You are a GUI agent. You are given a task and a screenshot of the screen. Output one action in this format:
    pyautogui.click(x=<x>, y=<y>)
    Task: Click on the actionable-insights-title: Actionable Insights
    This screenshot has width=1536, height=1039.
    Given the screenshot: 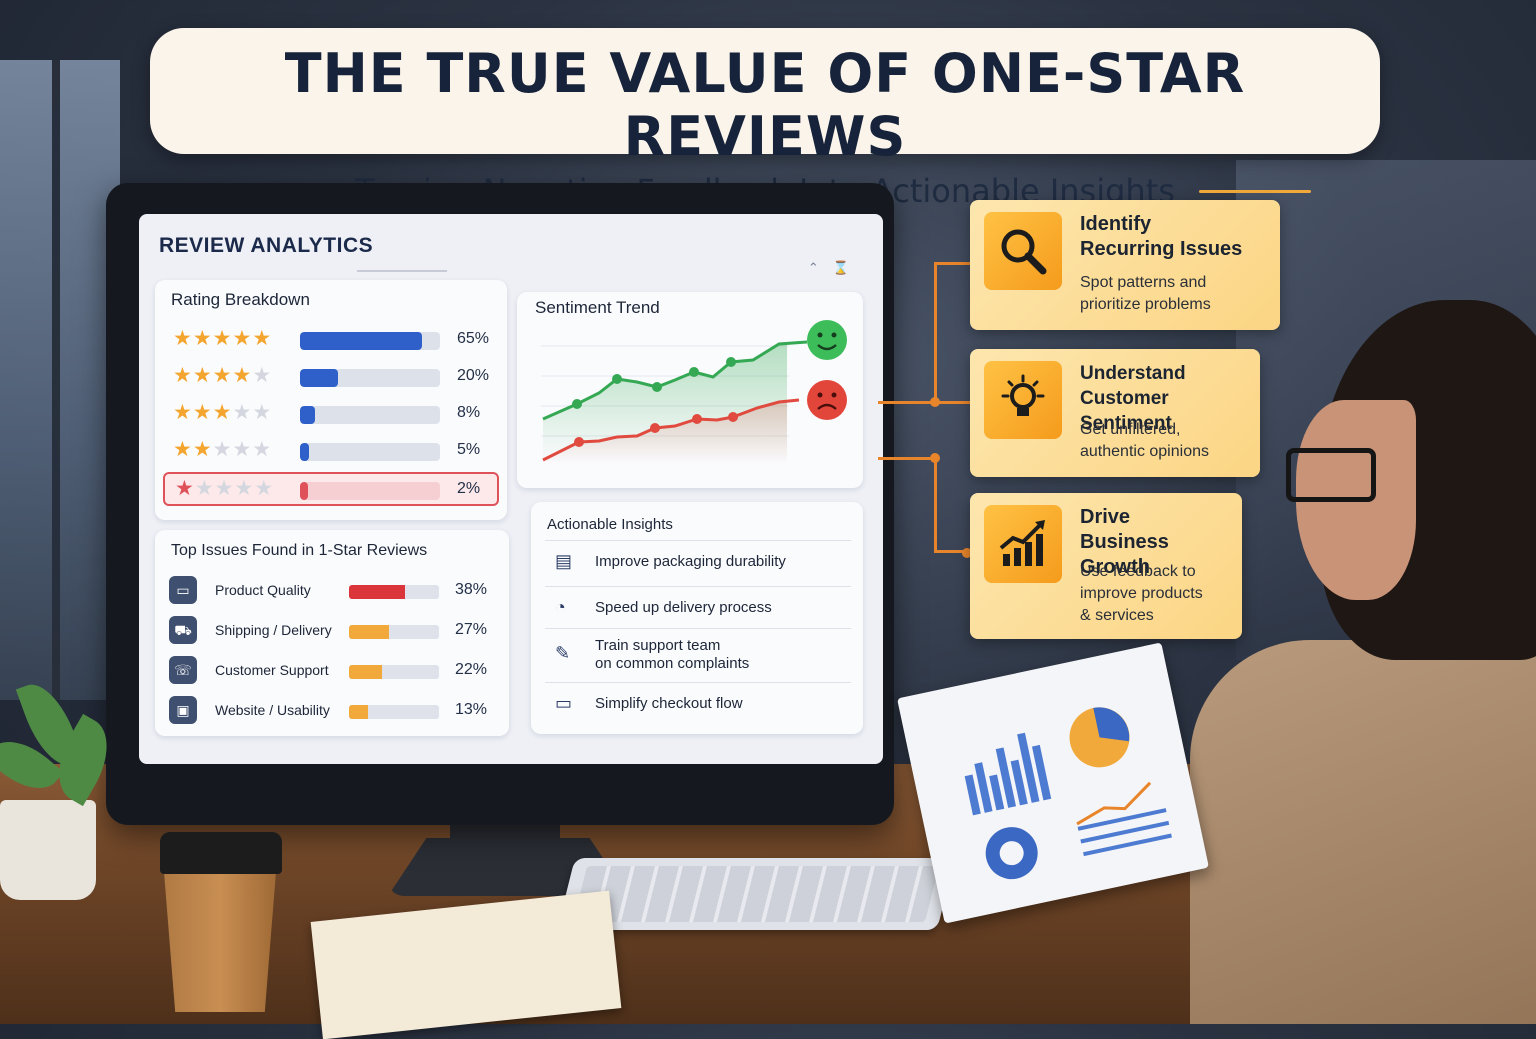 What is the action you would take?
    pyautogui.click(x=610, y=524)
    